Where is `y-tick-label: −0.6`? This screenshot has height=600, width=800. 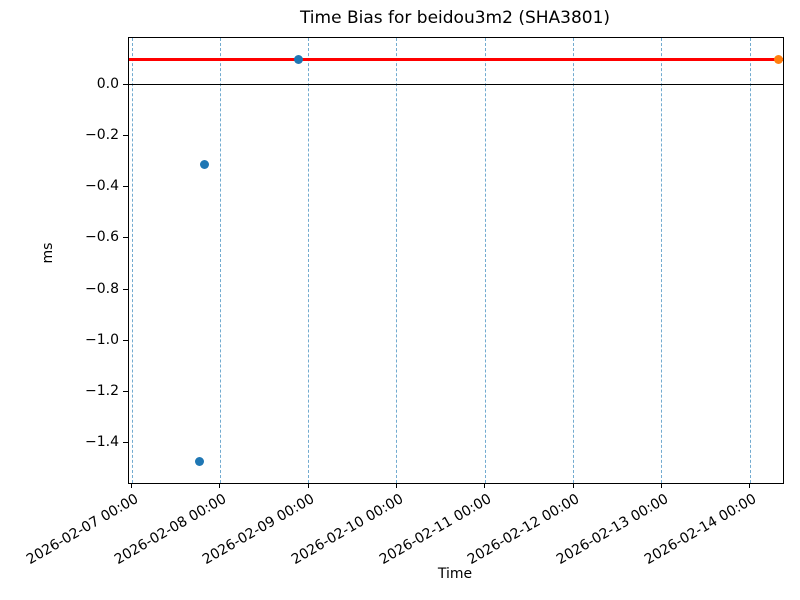
y-tick-label: −0.6 is located at coordinates (102, 237).